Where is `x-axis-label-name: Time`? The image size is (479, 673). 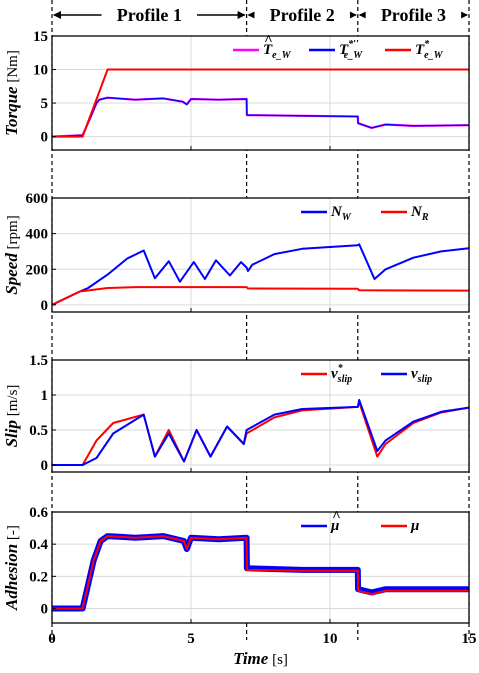
x-axis-label-name: Time is located at coordinates (251, 658).